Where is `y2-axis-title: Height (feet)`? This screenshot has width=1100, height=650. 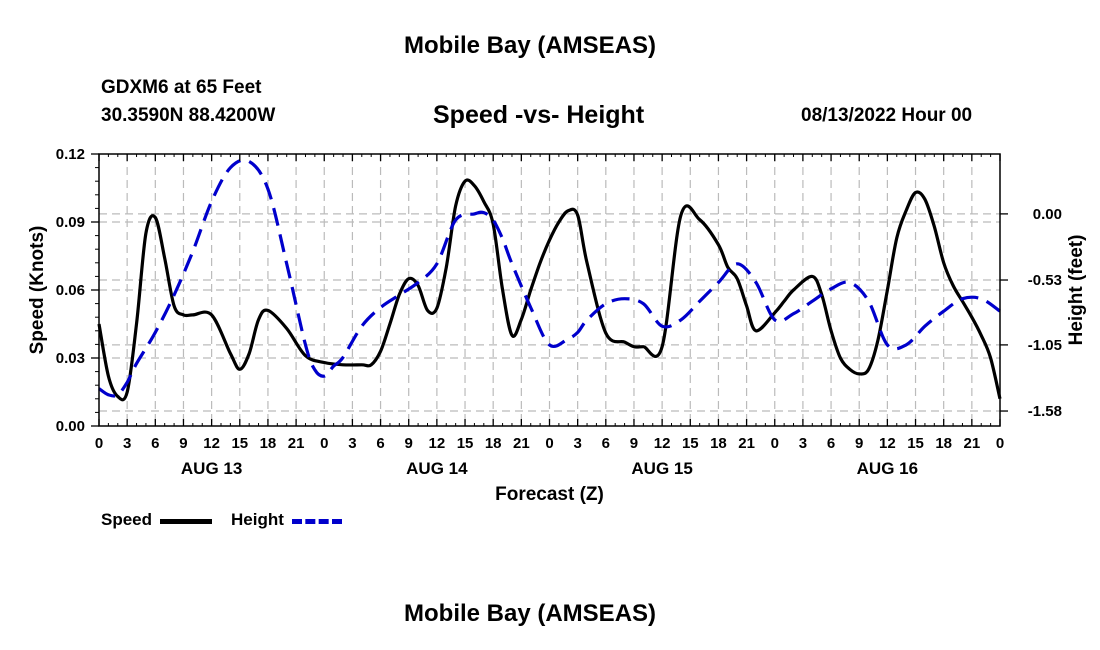 y2-axis-title: Height (feet) is located at coordinates (1076, 290).